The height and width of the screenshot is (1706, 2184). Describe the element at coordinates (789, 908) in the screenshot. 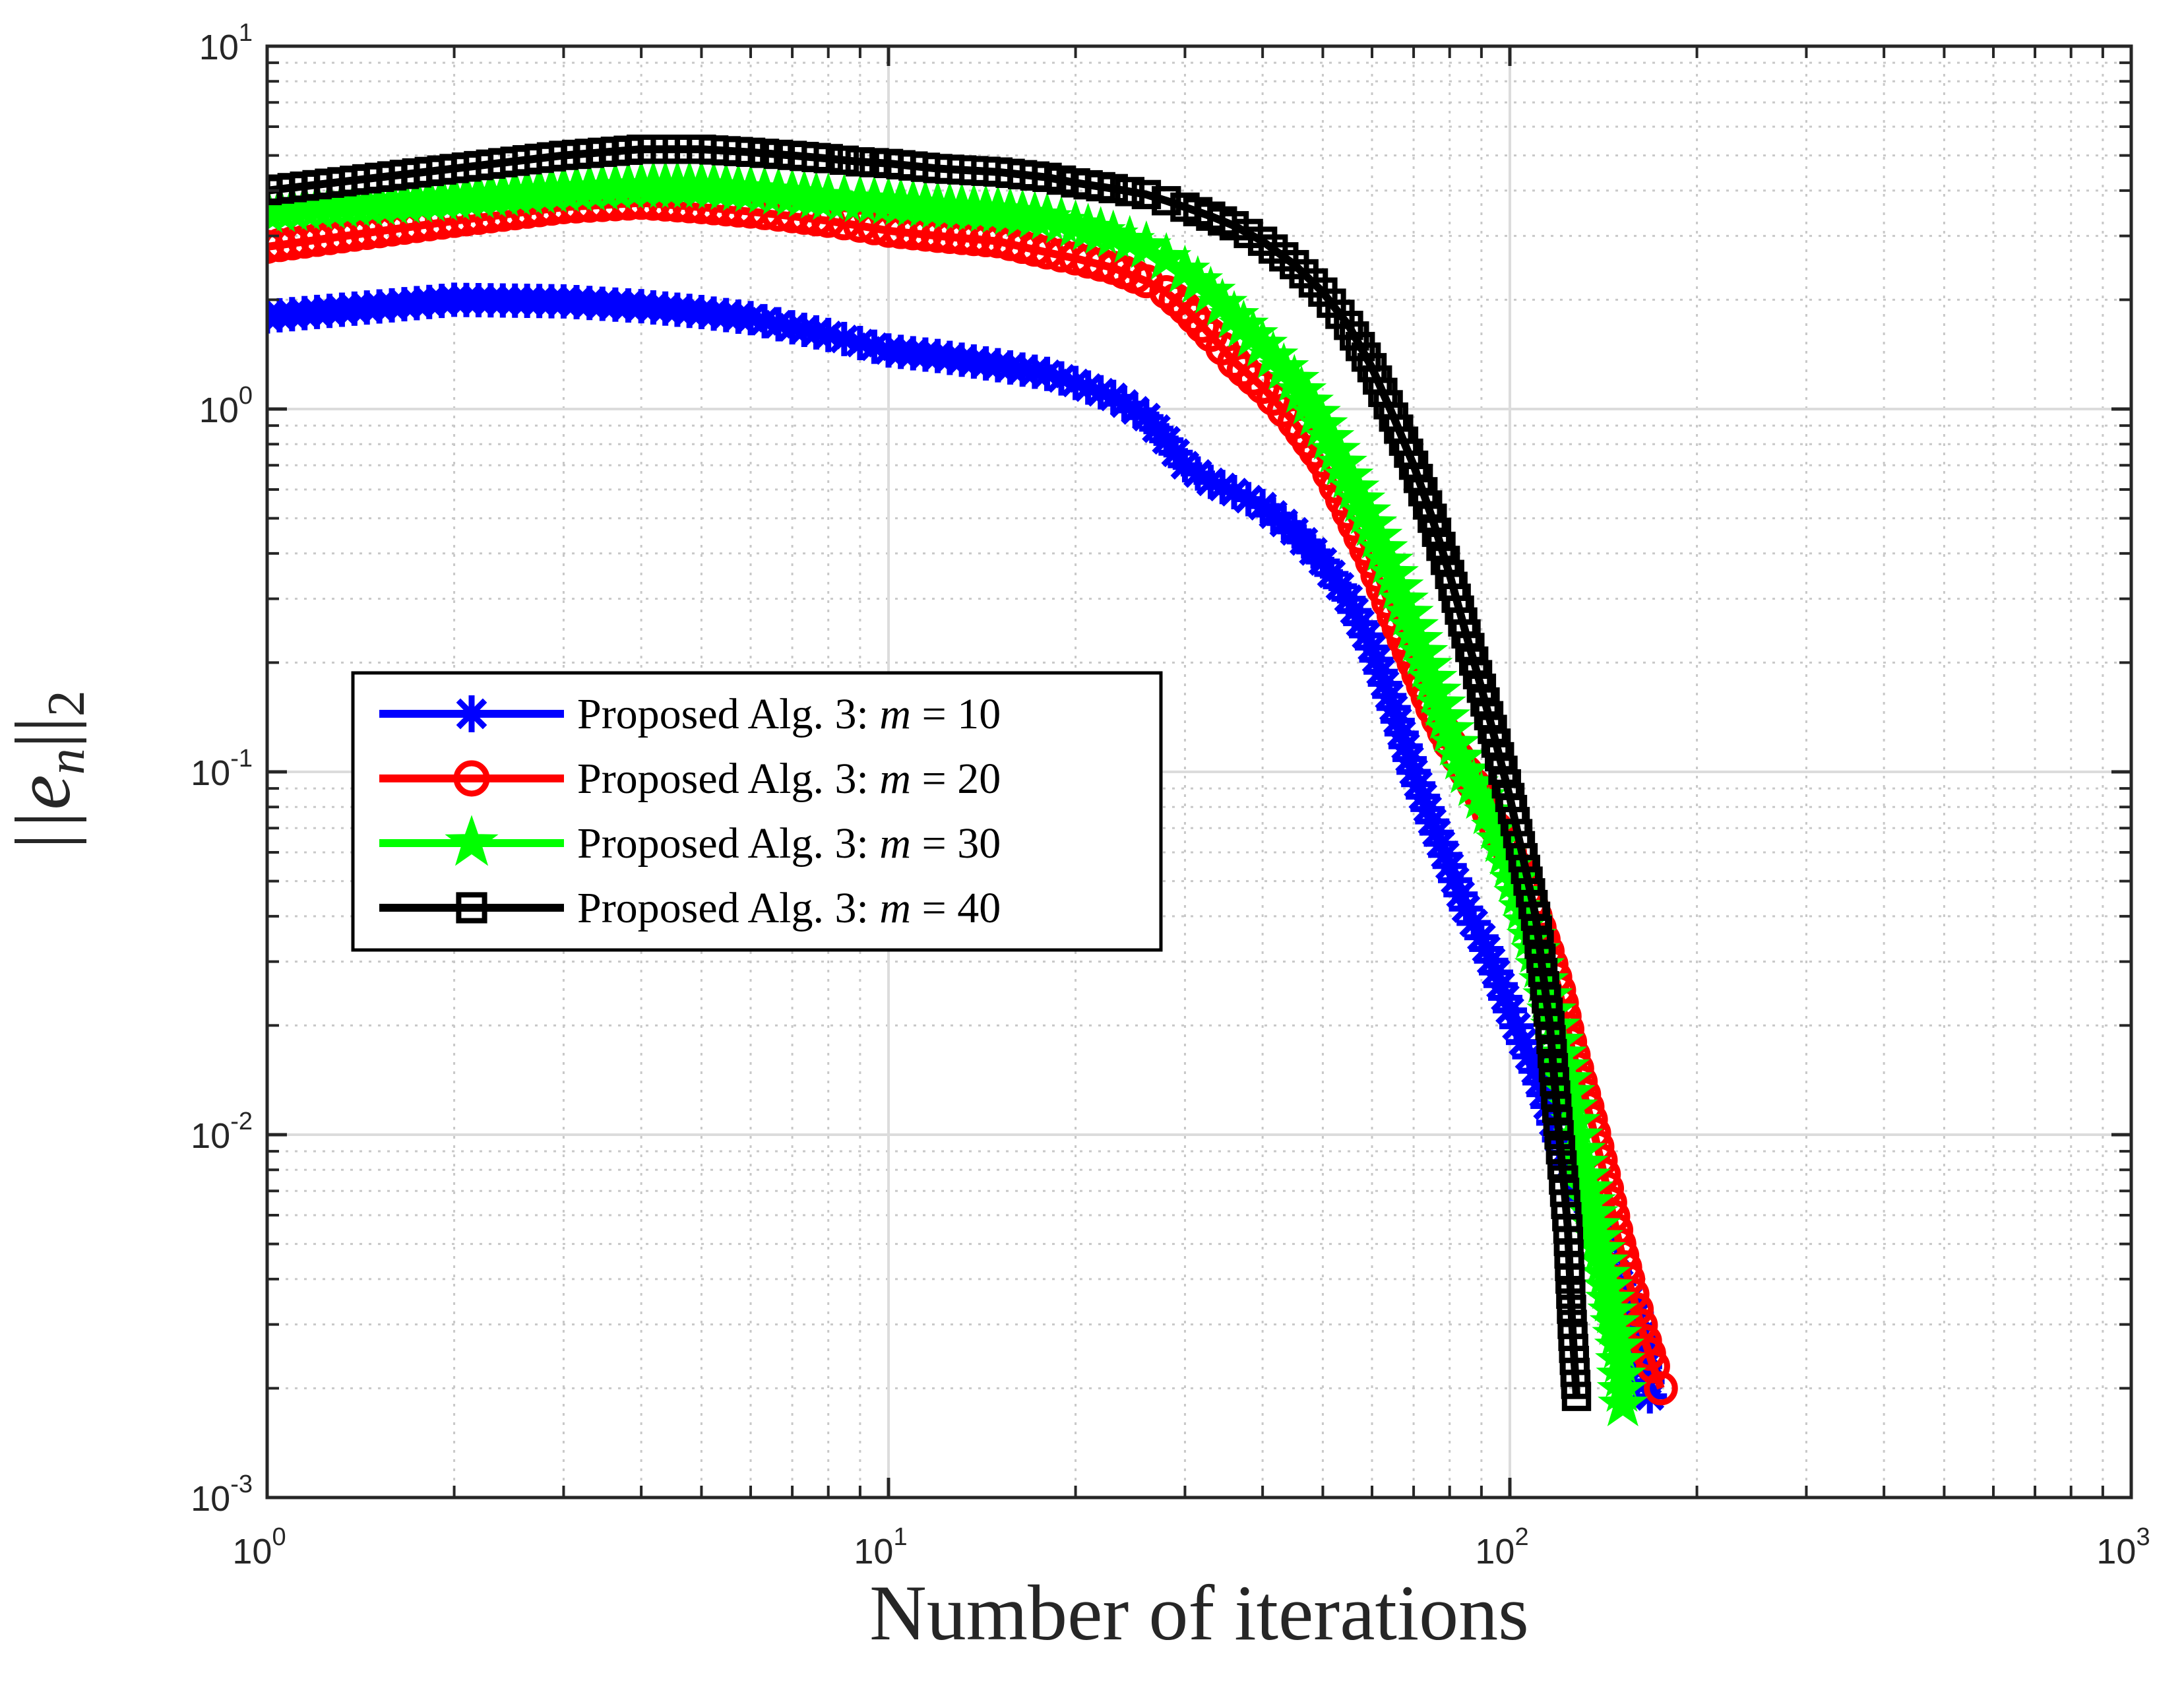

I see `legend-label: Proposed Alg. 3: m = 40` at that location.